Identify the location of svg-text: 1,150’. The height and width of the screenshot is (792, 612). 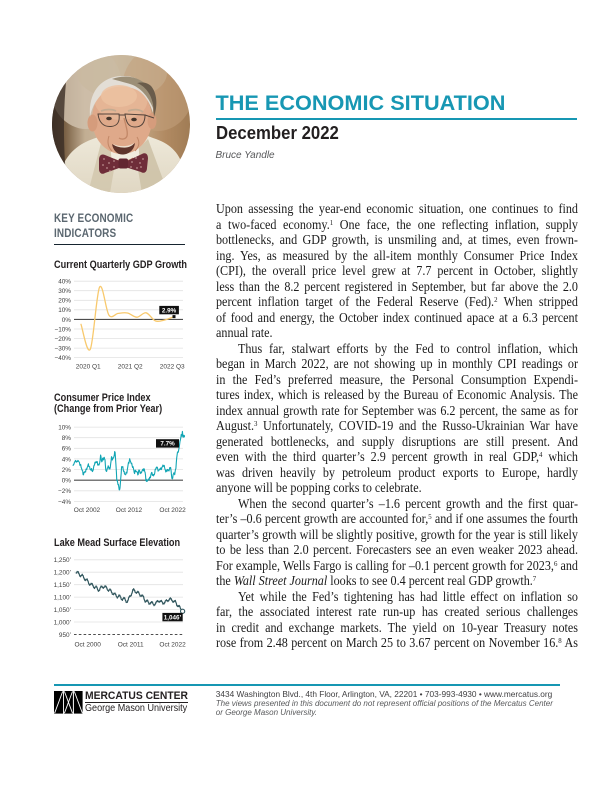
(63, 585).